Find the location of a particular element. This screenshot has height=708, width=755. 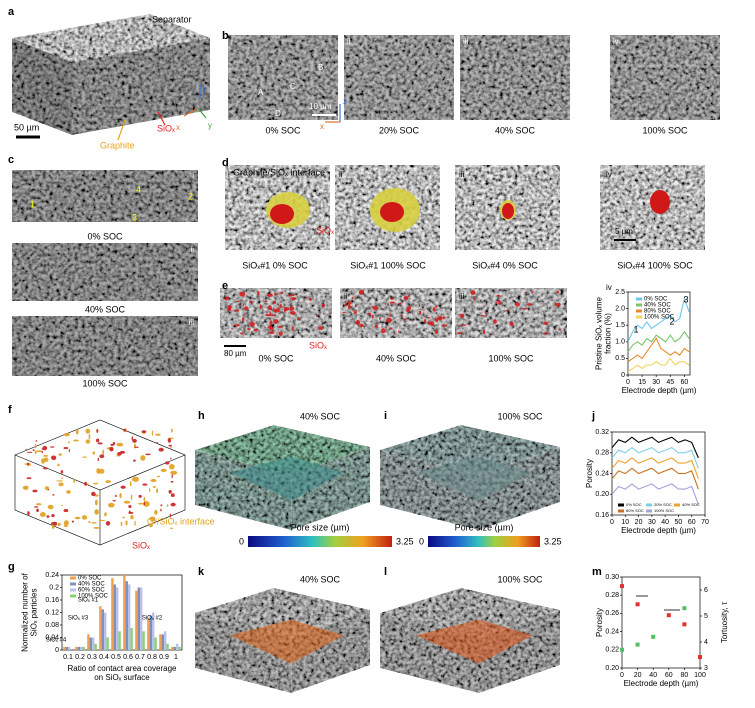

x-tick-label: 15 is located at coordinates (642, 382).